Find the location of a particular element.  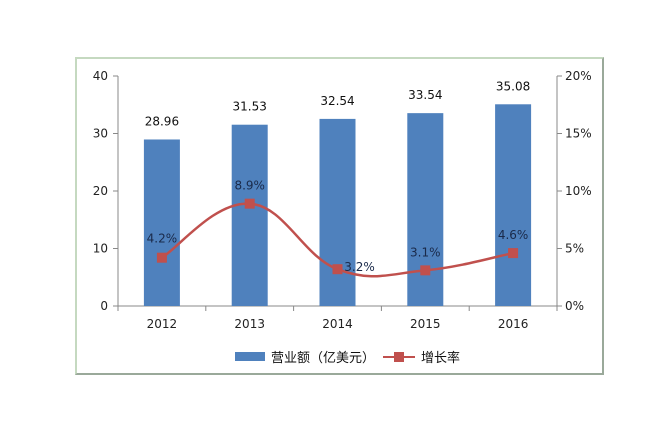

y-tick-label: 20 is located at coordinates (100, 191).